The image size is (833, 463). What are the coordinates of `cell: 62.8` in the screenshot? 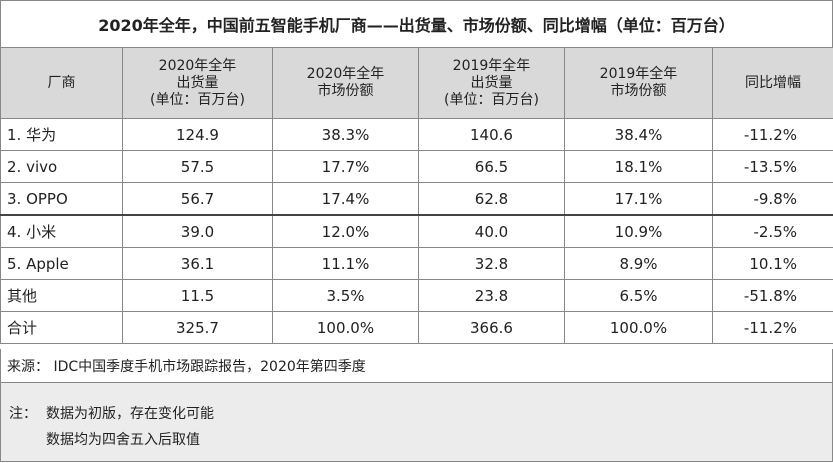 It's located at (491, 199).